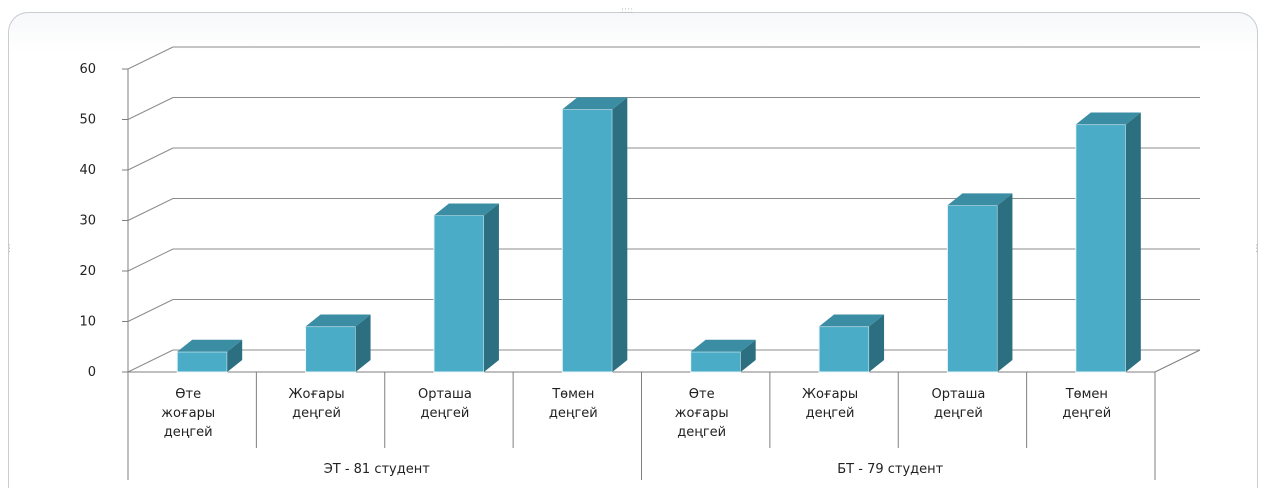  What do you see at coordinates (87, 170) in the screenshot?
I see `y-tick-label: 40` at bounding box center [87, 170].